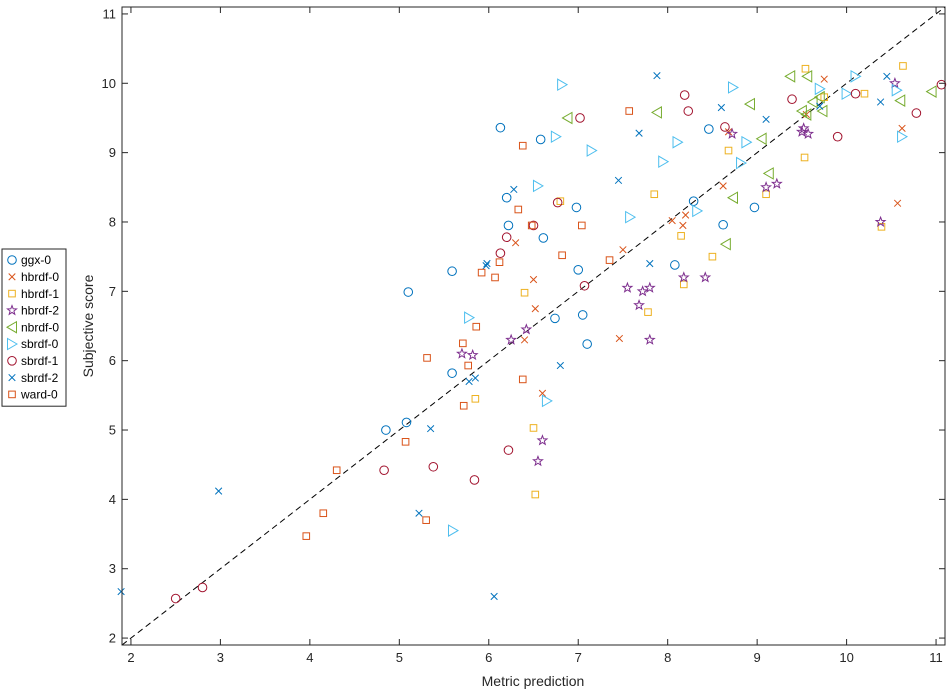 The image size is (951, 691). I want to click on y-tick-label: 3, so click(112, 568).